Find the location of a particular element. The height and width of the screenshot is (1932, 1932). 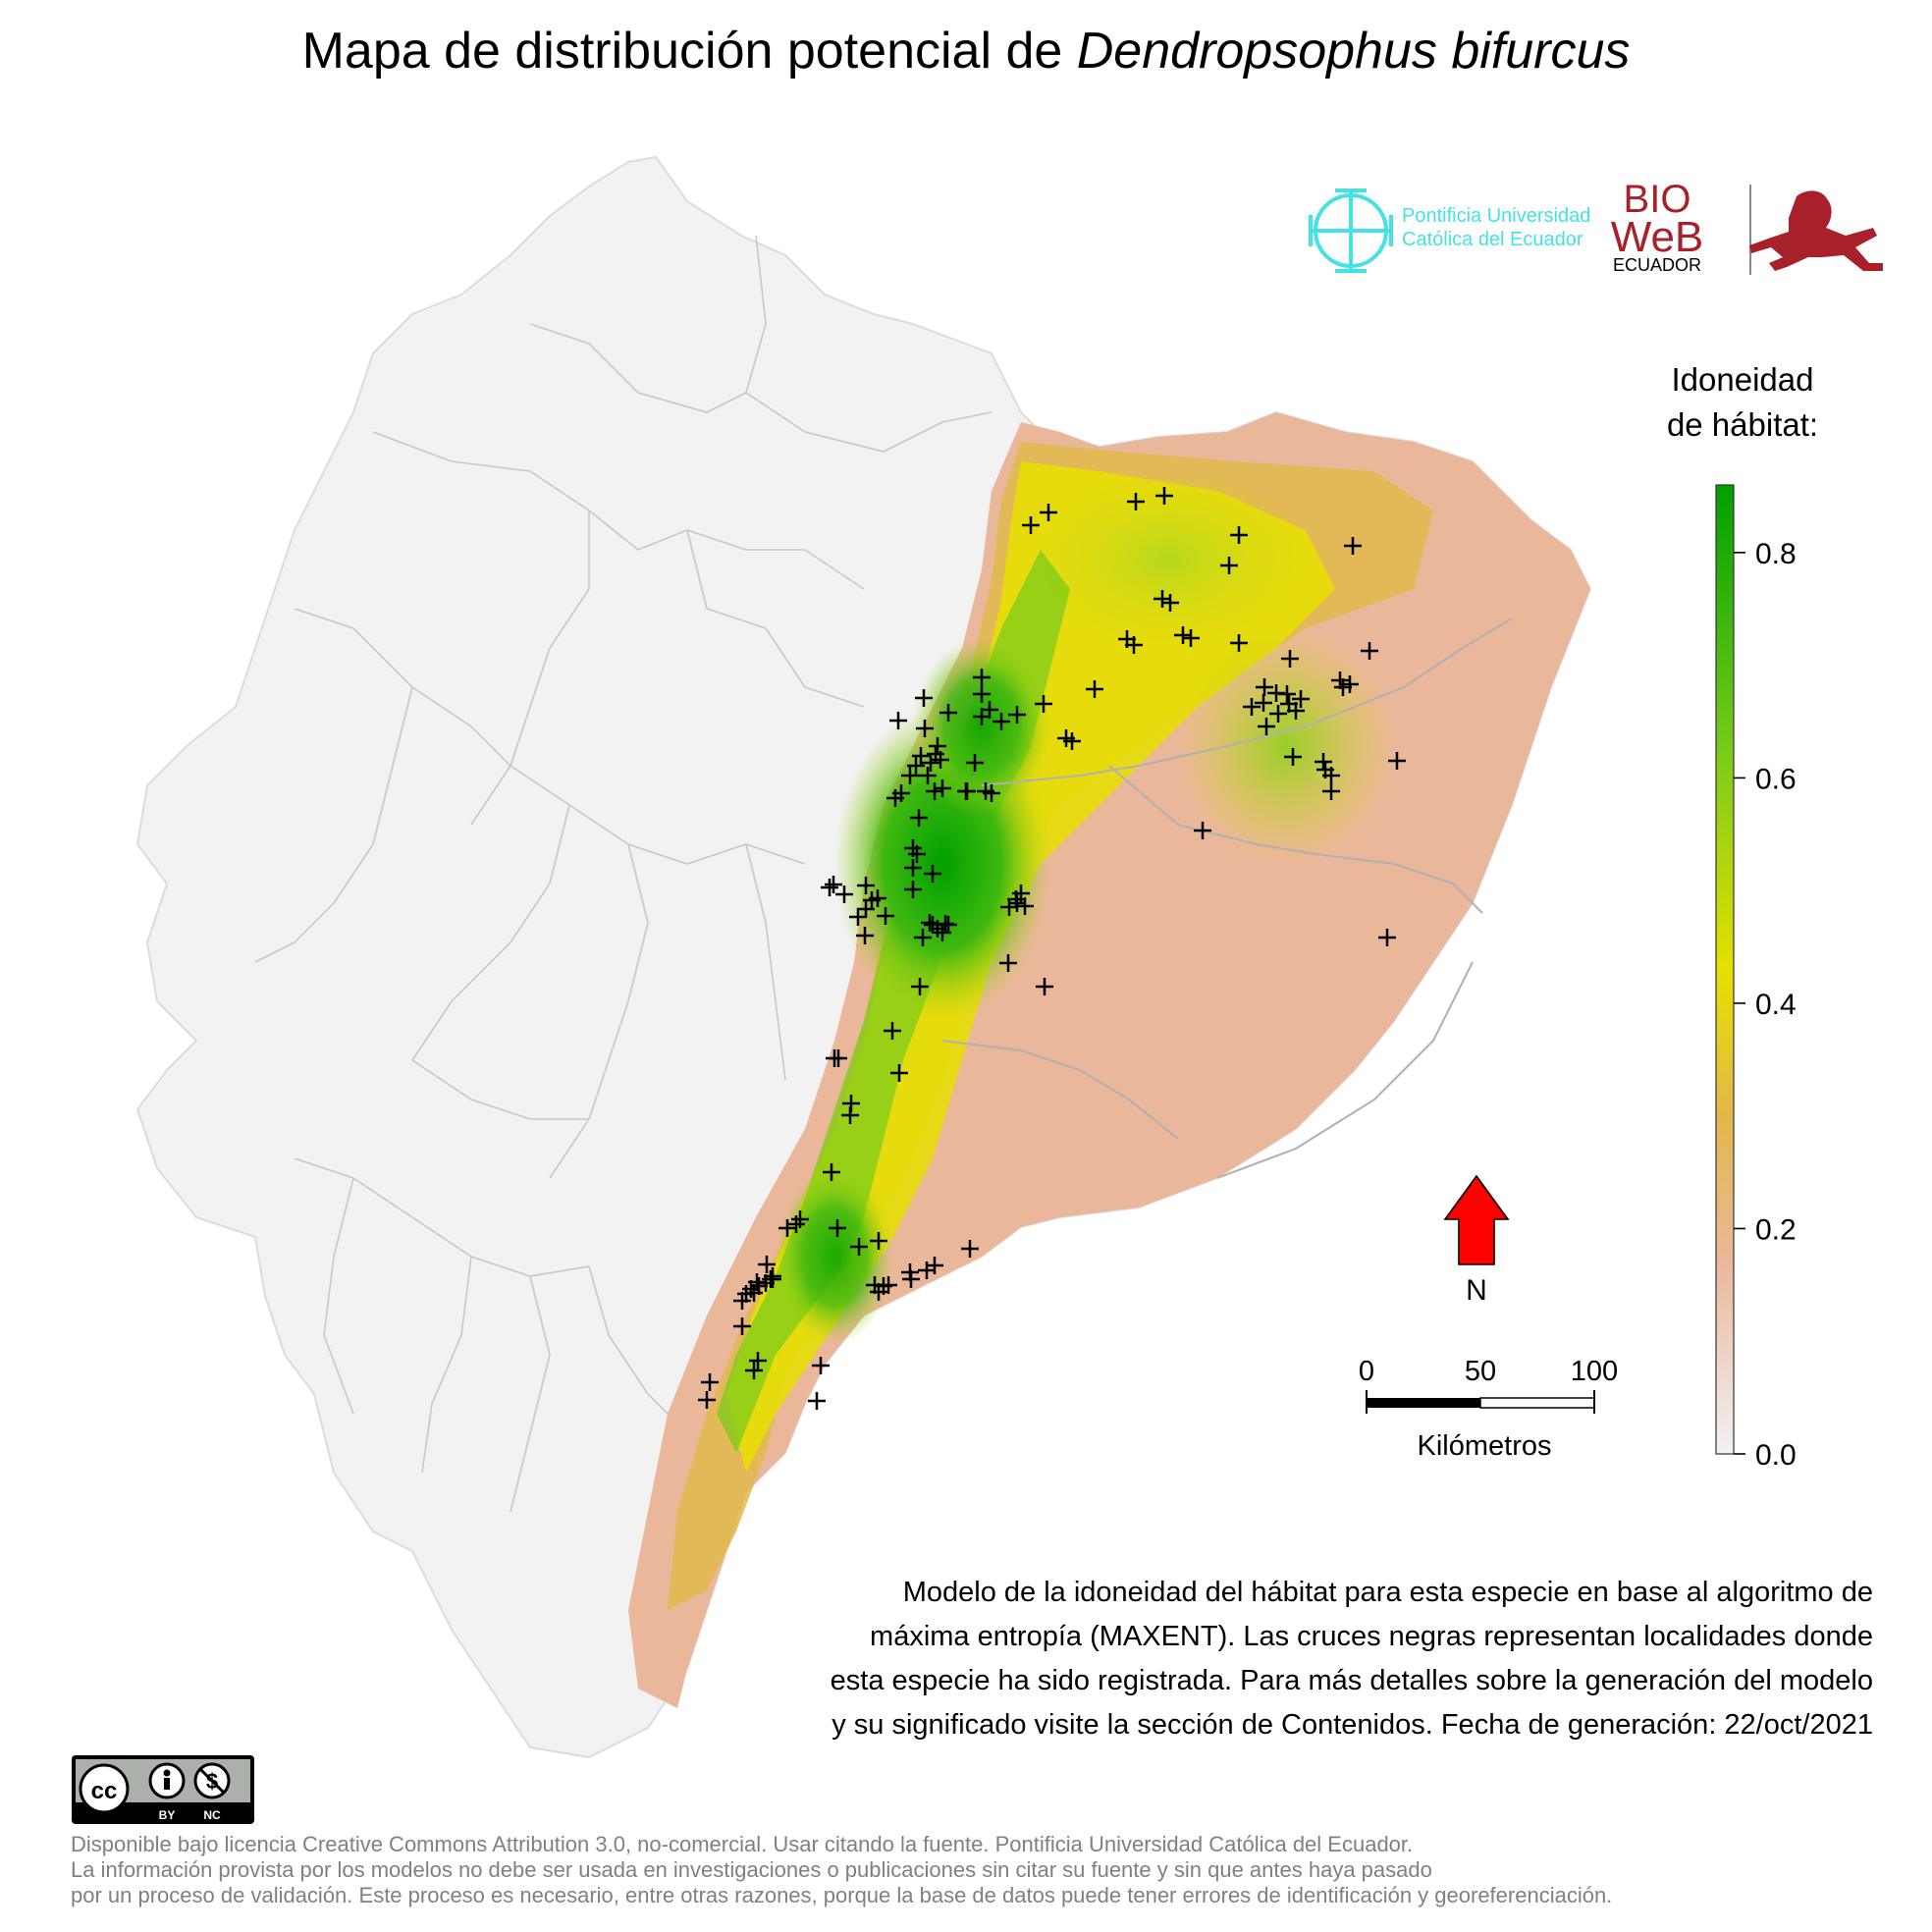

svg-text: cc is located at coordinates (104, 1791).